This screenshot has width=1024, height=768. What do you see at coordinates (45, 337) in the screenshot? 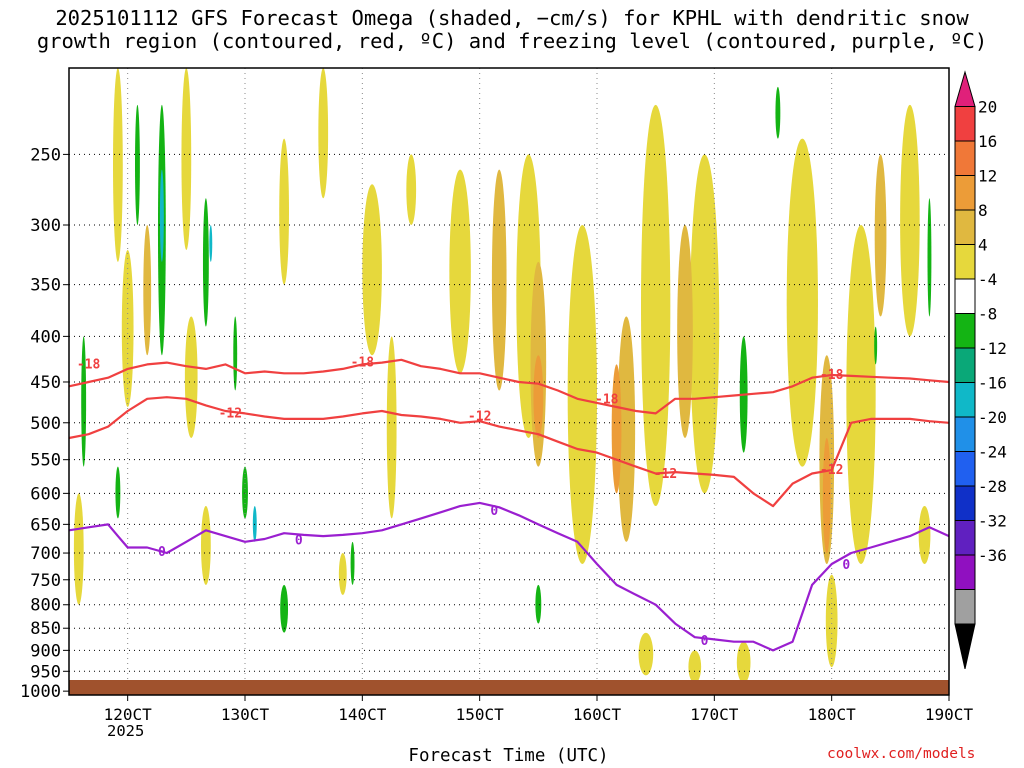
I see `y-tick-label: 400` at bounding box center [45, 337].